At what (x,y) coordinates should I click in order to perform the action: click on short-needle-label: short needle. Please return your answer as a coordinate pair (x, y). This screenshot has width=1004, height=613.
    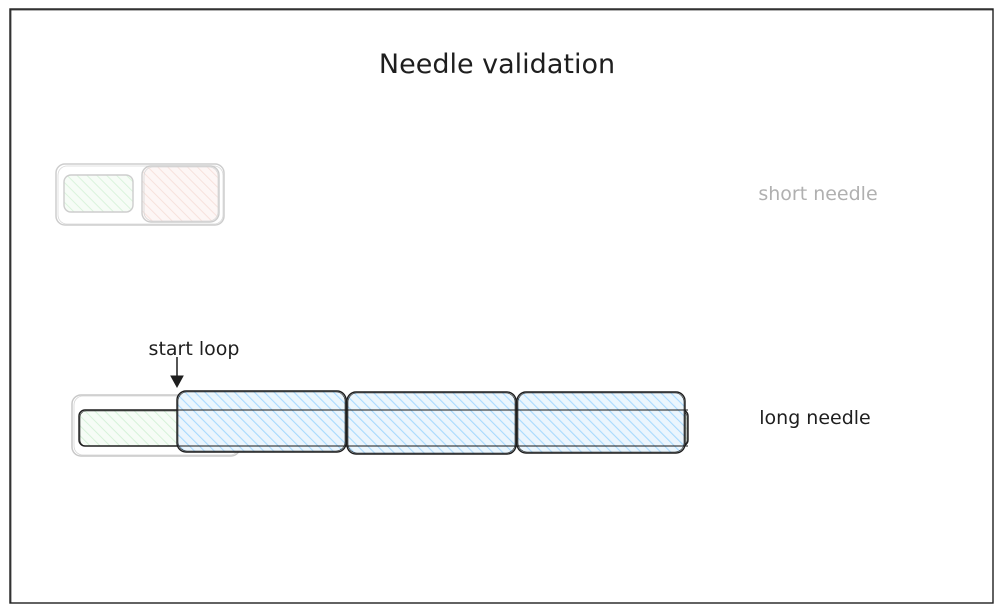
    Looking at the image, I should click on (817, 194).